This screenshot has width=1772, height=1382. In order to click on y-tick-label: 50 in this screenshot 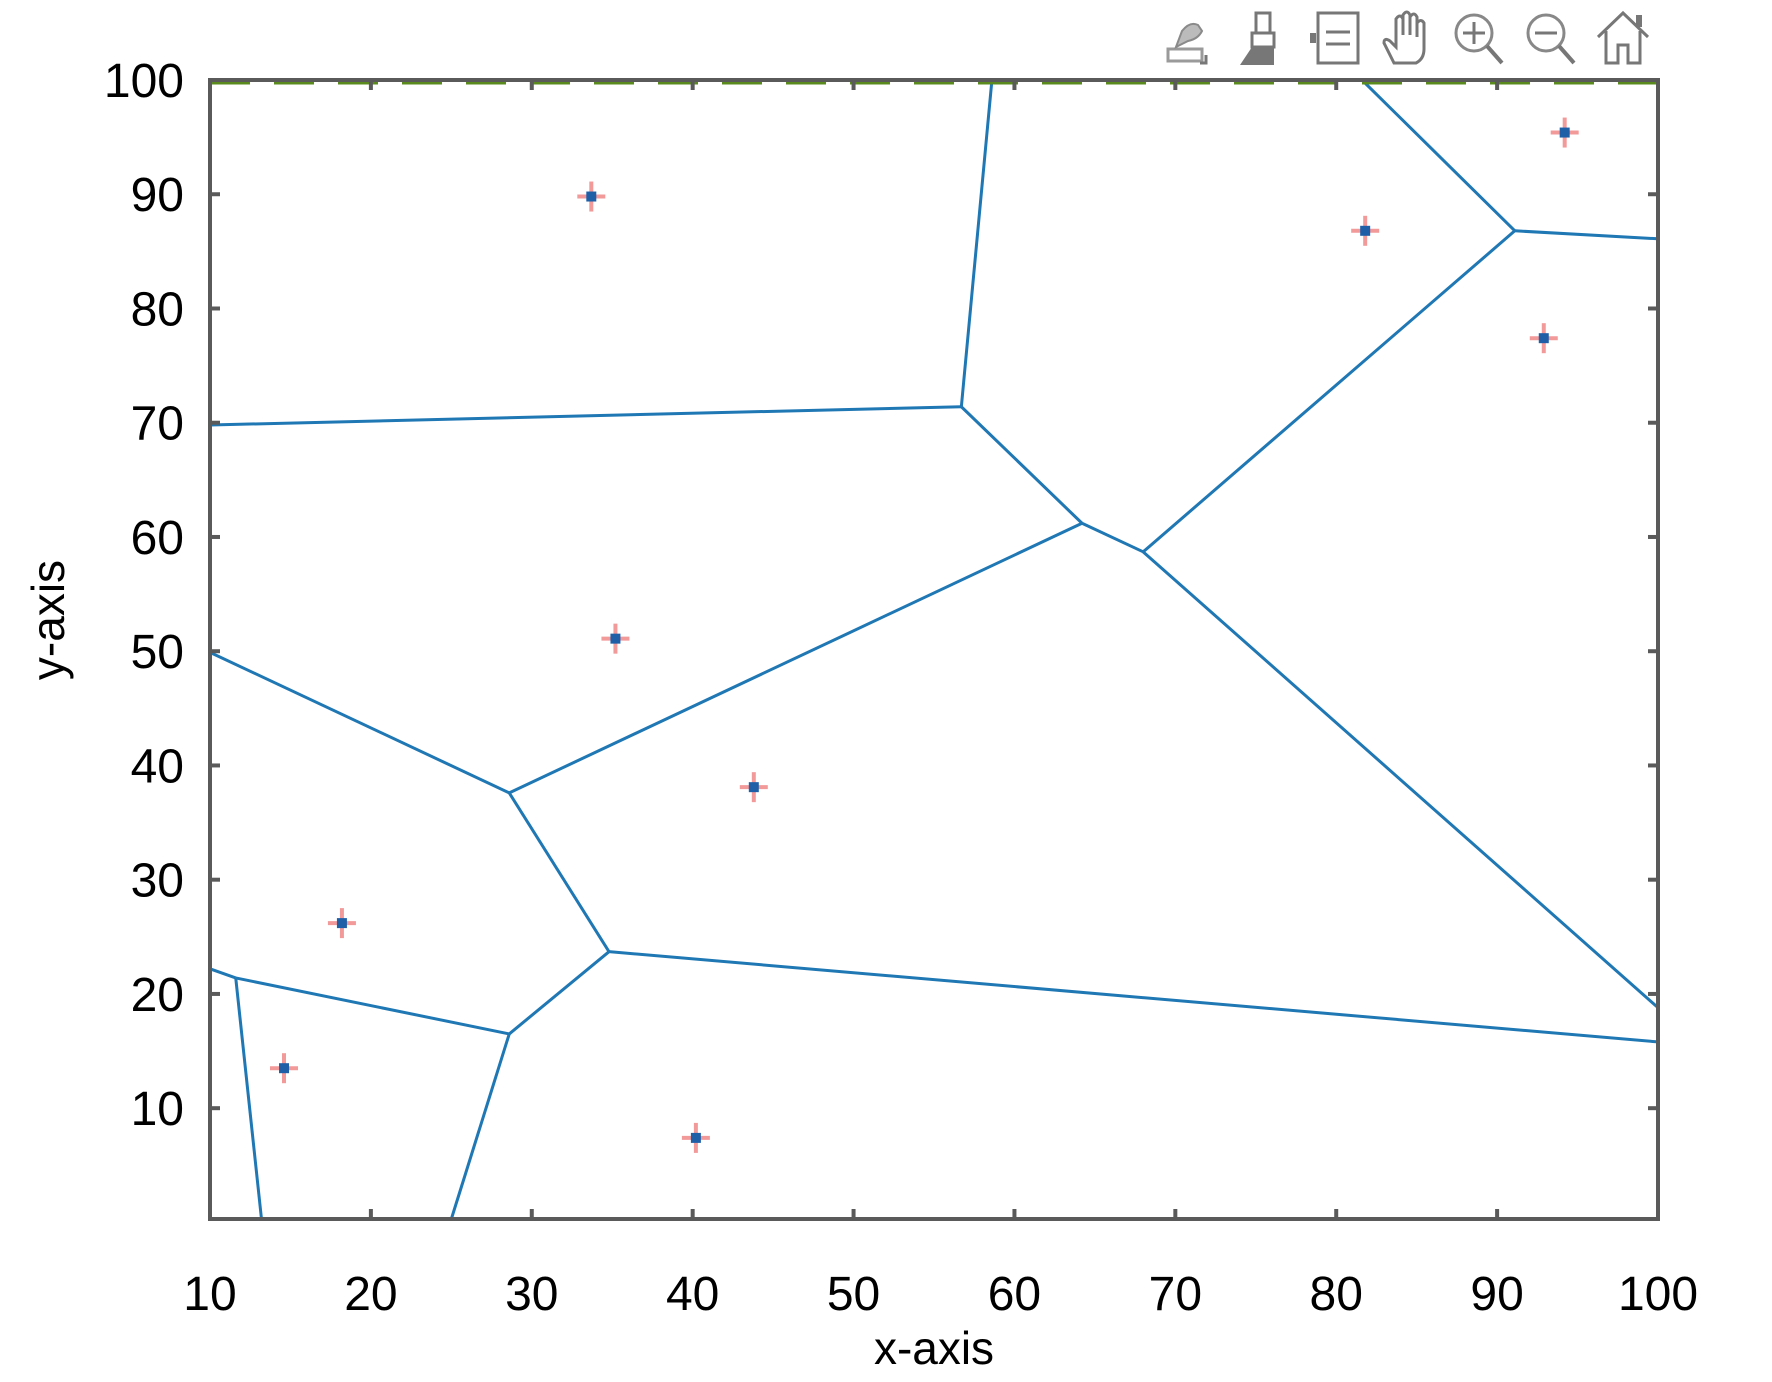, I will do `click(157, 652)`.